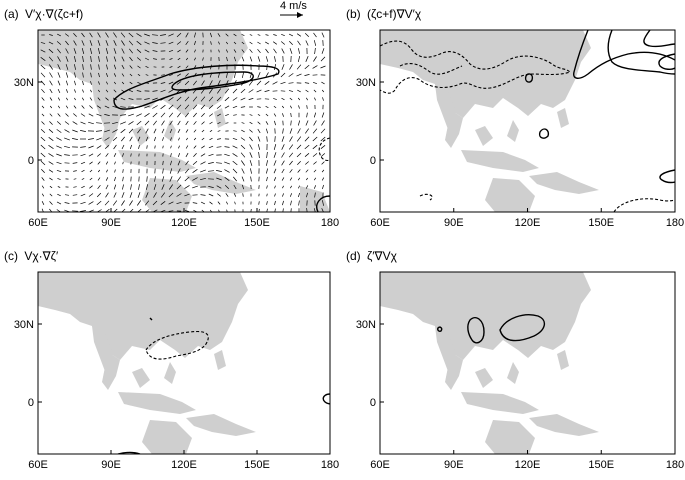 This screenshot has height=480, width=685. Describe the element at coordinates (324, 149) in the screenshot. I see `panel-a-dashed-contour` at that location.